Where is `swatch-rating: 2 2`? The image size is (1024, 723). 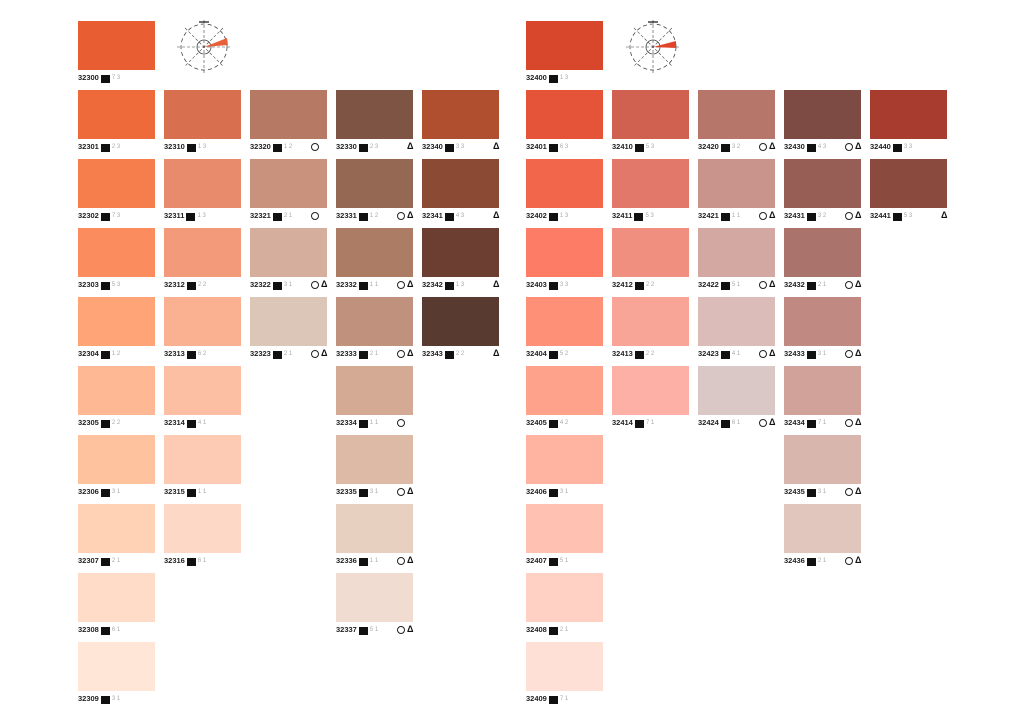 swatch-rating: 2 2 is located at coordinates (202, 285).